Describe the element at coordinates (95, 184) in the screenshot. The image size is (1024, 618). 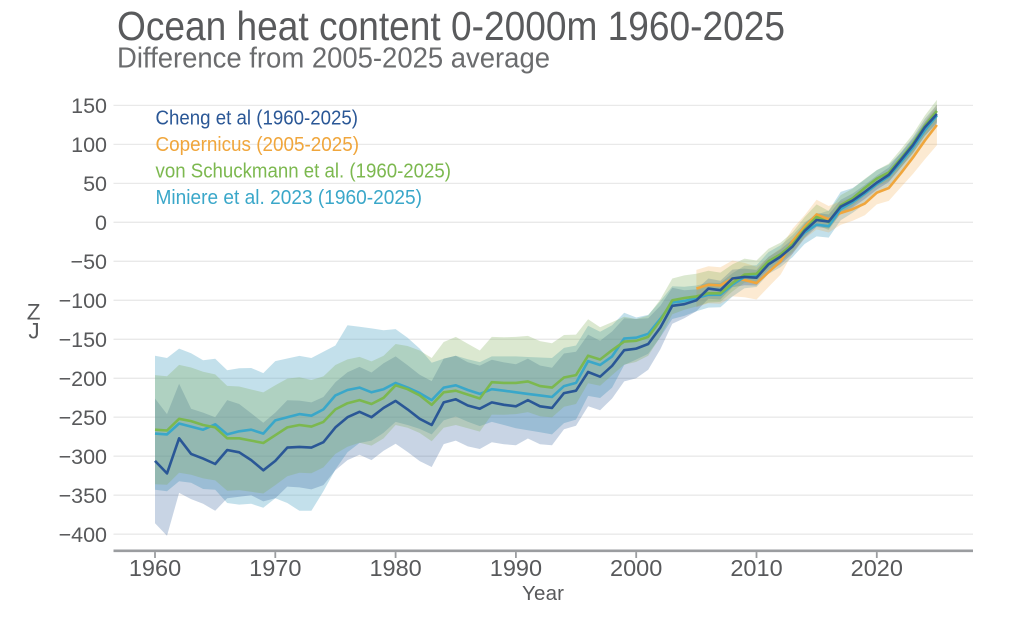
I see `svg-text: 50` at that location.